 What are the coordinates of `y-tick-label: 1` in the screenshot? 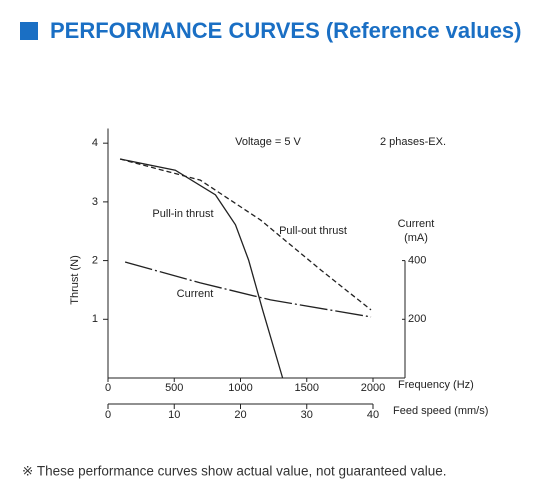 It's located at (95, 319).